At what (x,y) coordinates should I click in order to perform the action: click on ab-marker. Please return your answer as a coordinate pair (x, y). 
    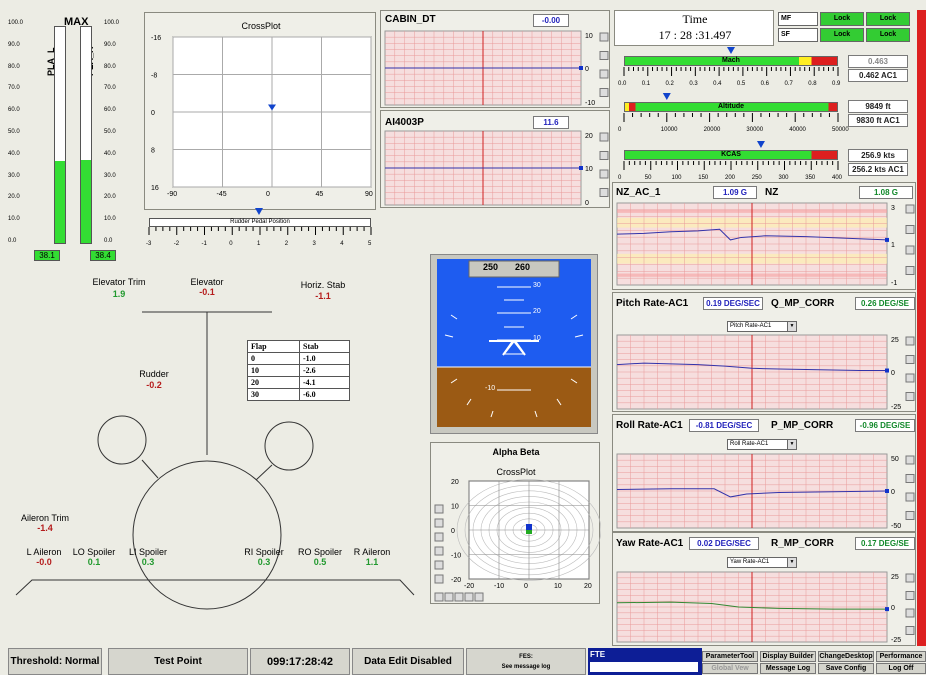
    Looking at the image, I should click on (529, 527).